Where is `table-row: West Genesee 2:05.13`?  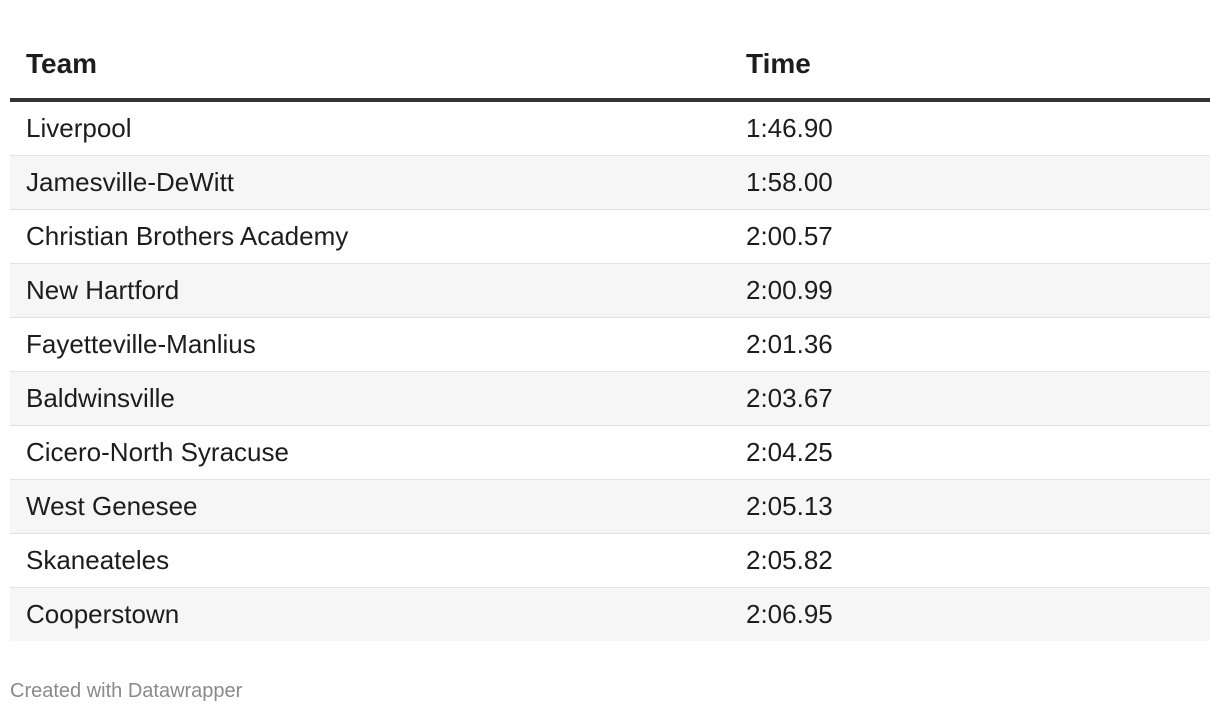
table-row: West Genesee 2:05.13 is located at coordinates (610, 506).